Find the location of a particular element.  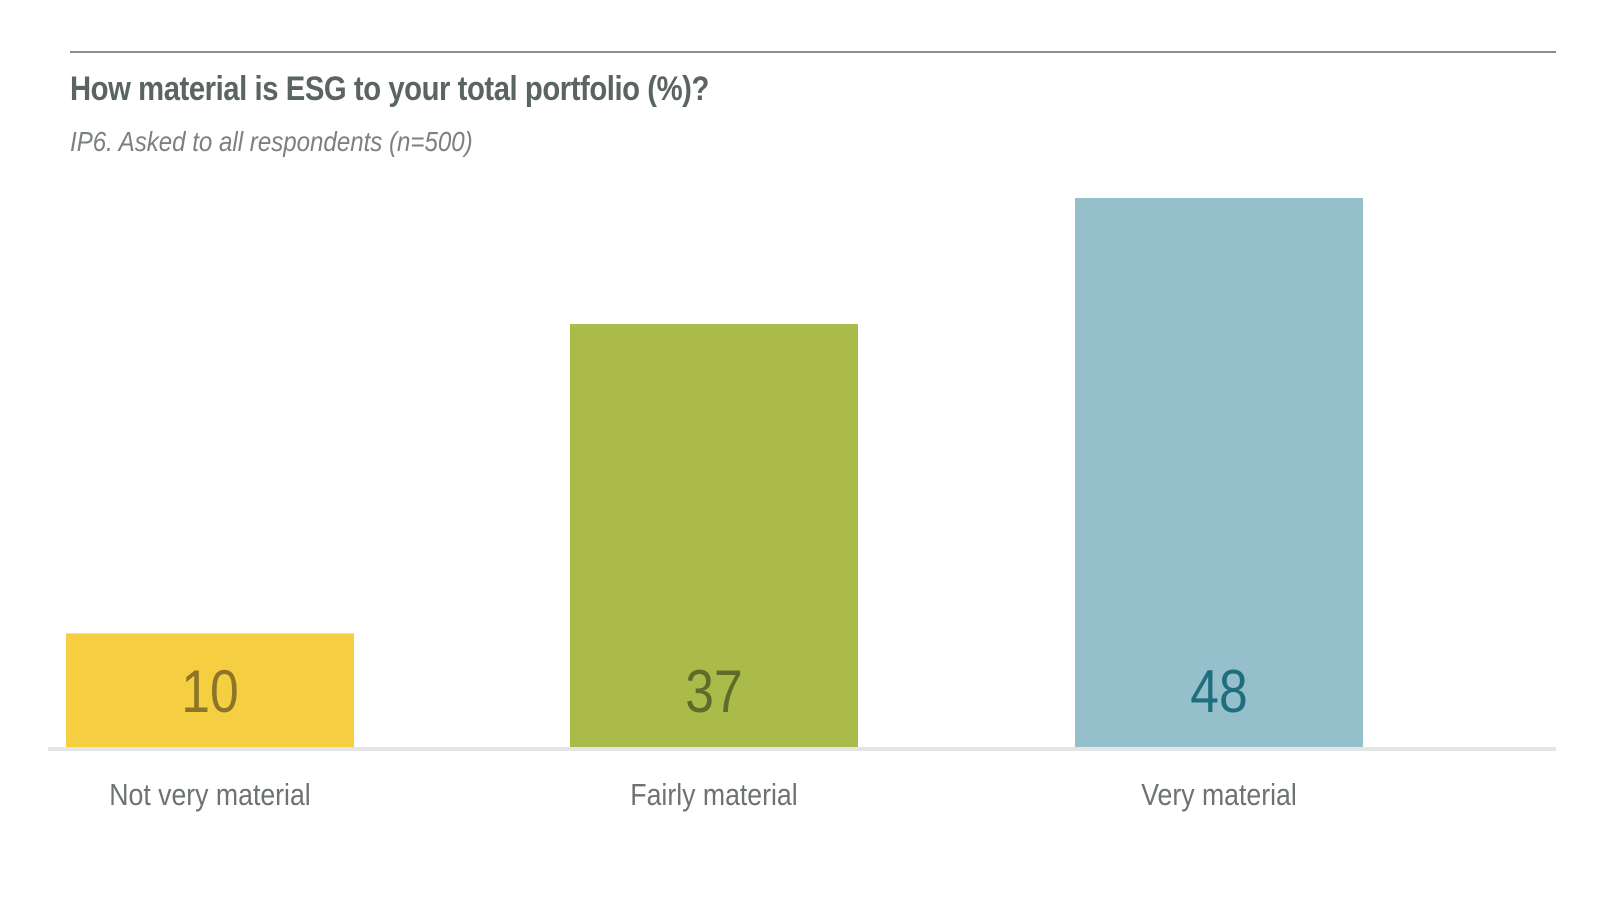

chart-subtitle: IP6. Asked to all respondents (n=500) is located at coordinates (271, 141).